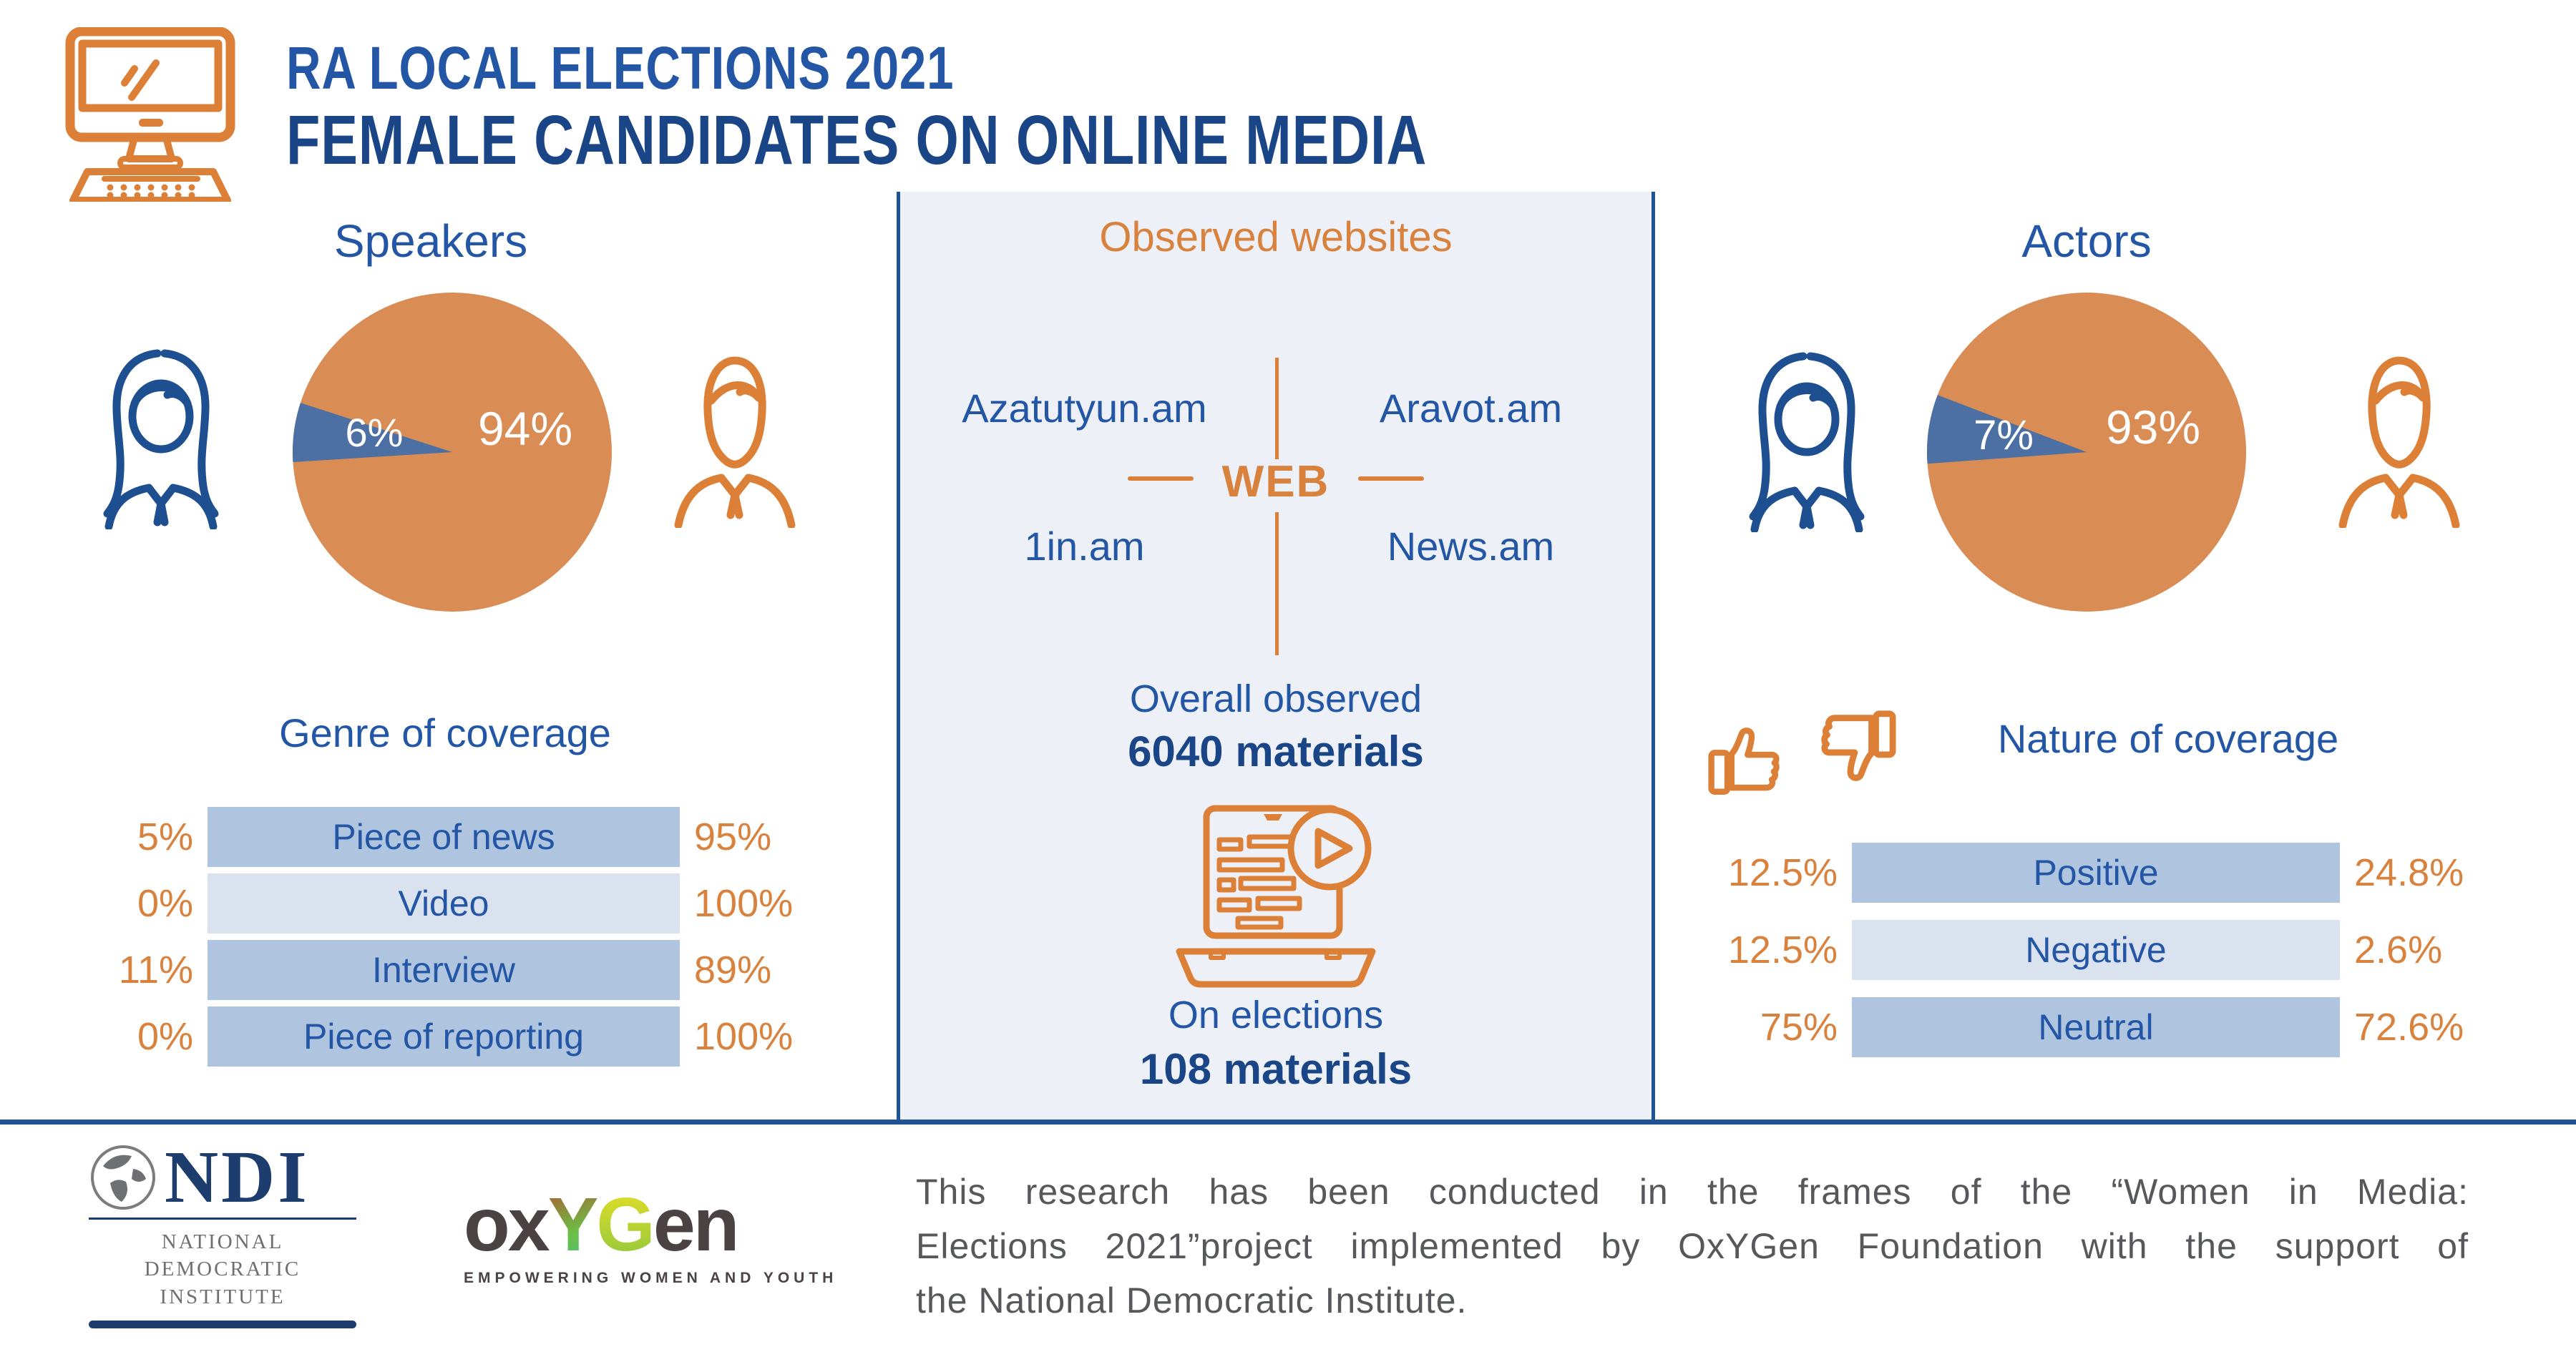 The height and width of the screenshot is (1352, 2576). I want to click on female-slice-label: 6%, so click(375, 433).